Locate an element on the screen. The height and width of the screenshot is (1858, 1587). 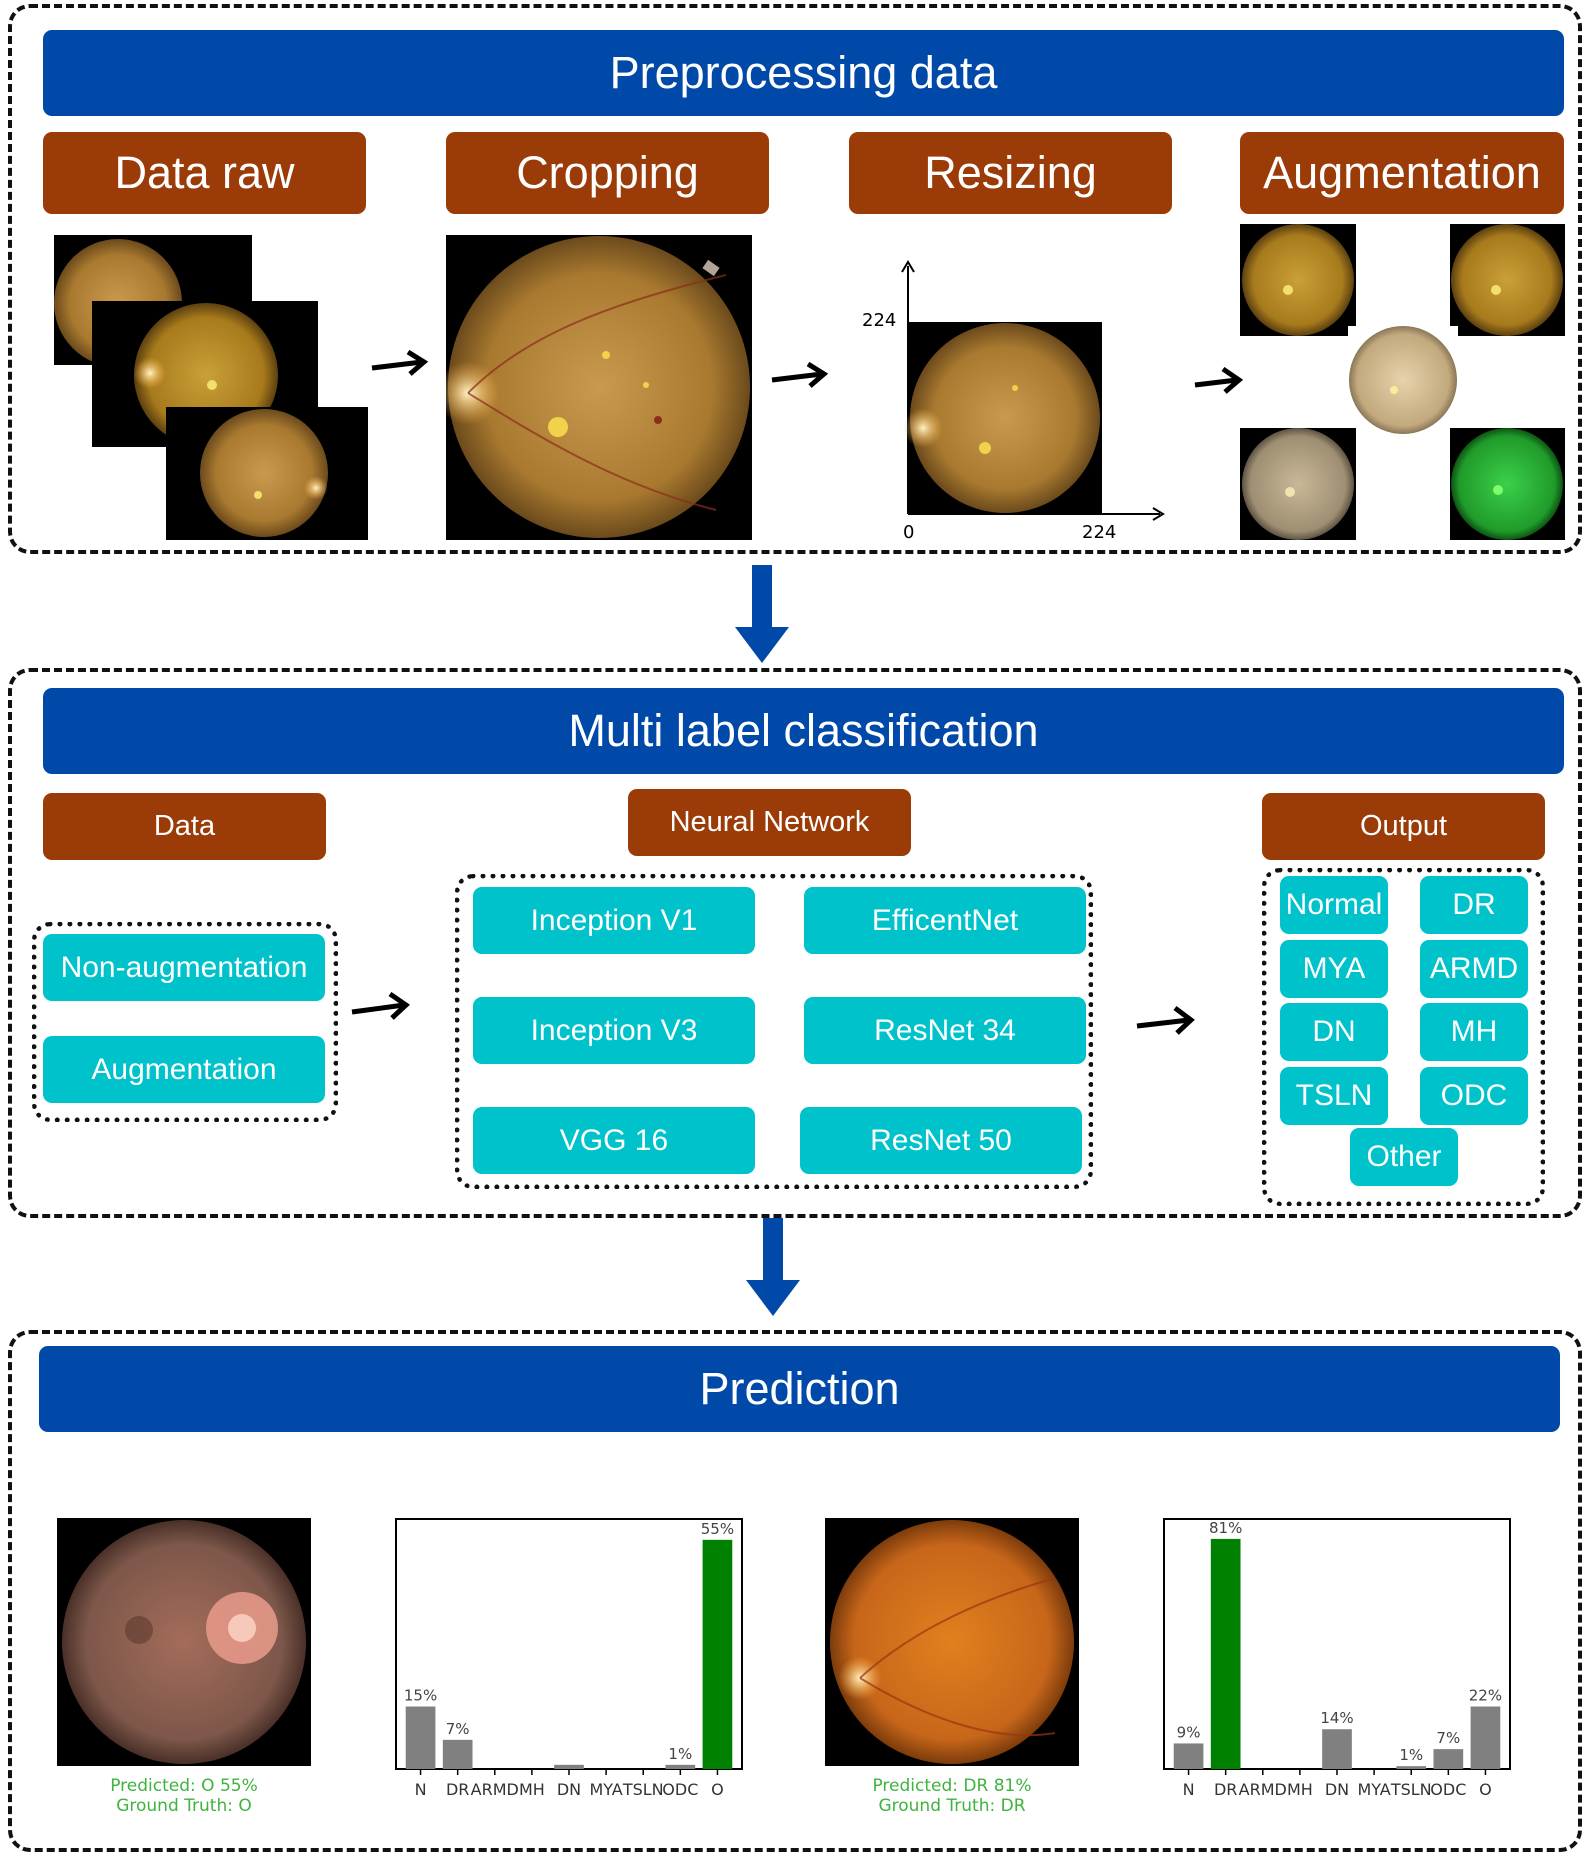
x-tick-label: ARMD is located at coordinates (495, 1789).